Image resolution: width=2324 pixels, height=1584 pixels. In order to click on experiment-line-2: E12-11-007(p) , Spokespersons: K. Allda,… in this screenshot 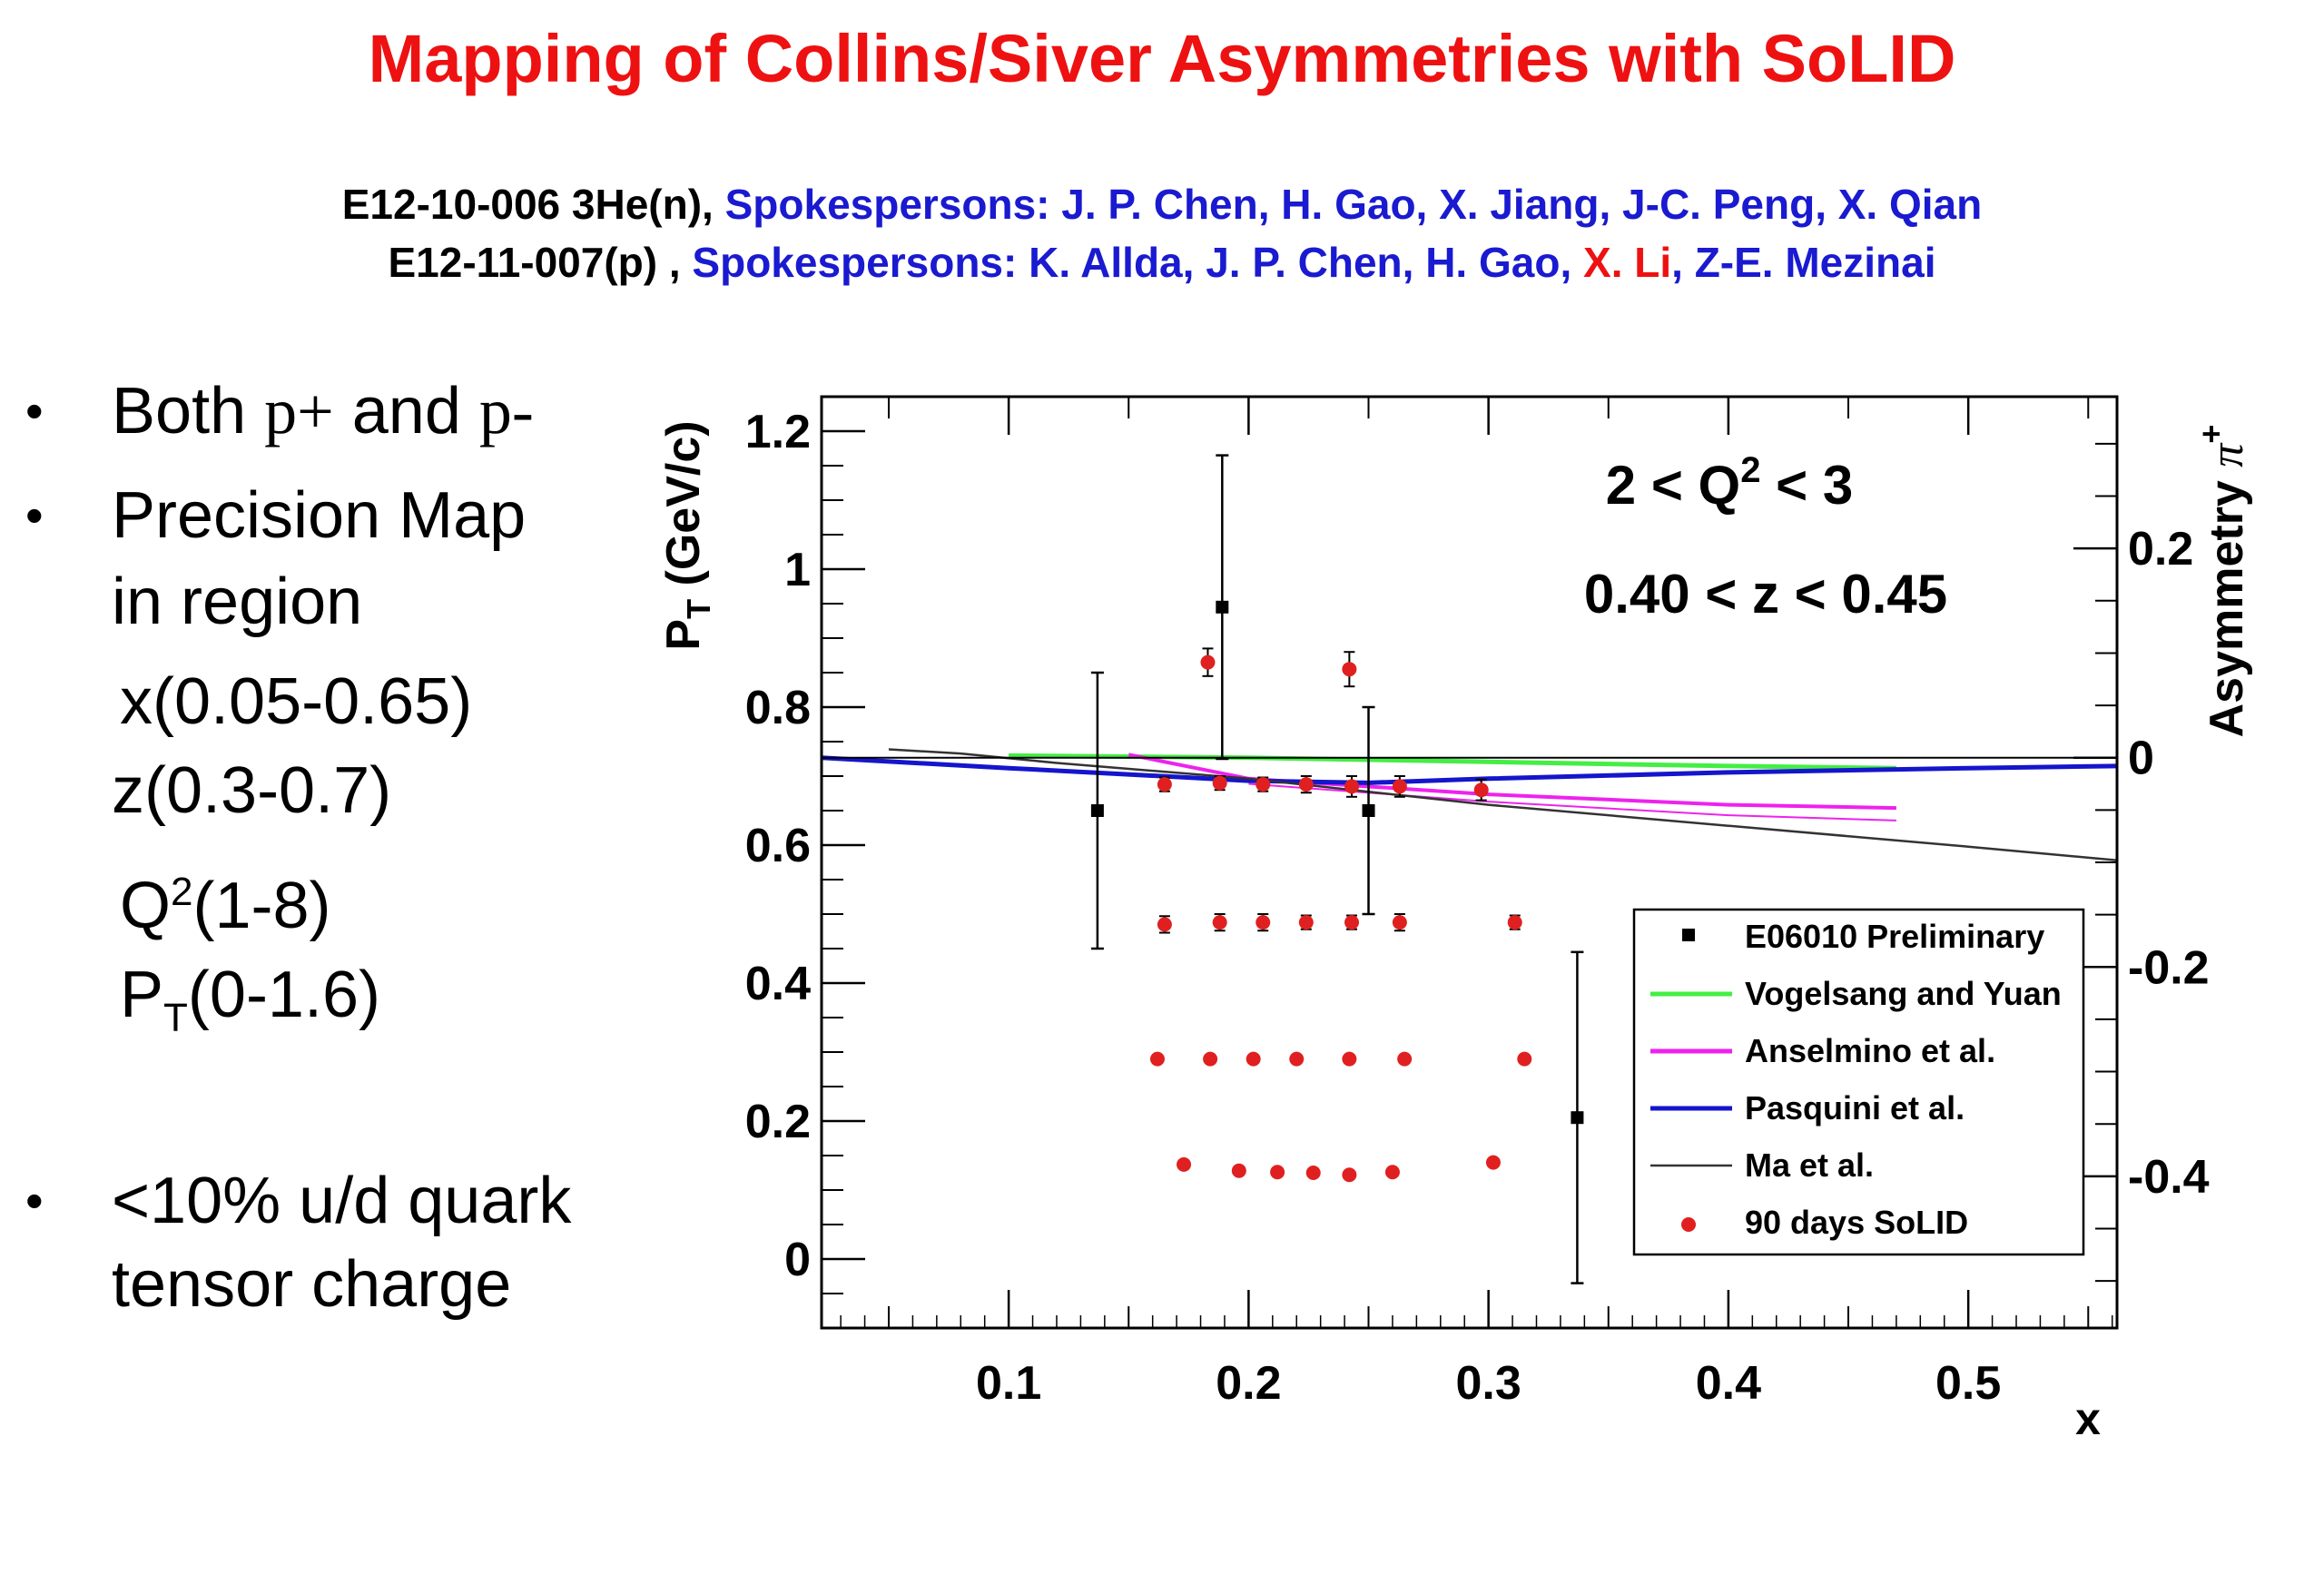, I will do `click(1162, 262)`.